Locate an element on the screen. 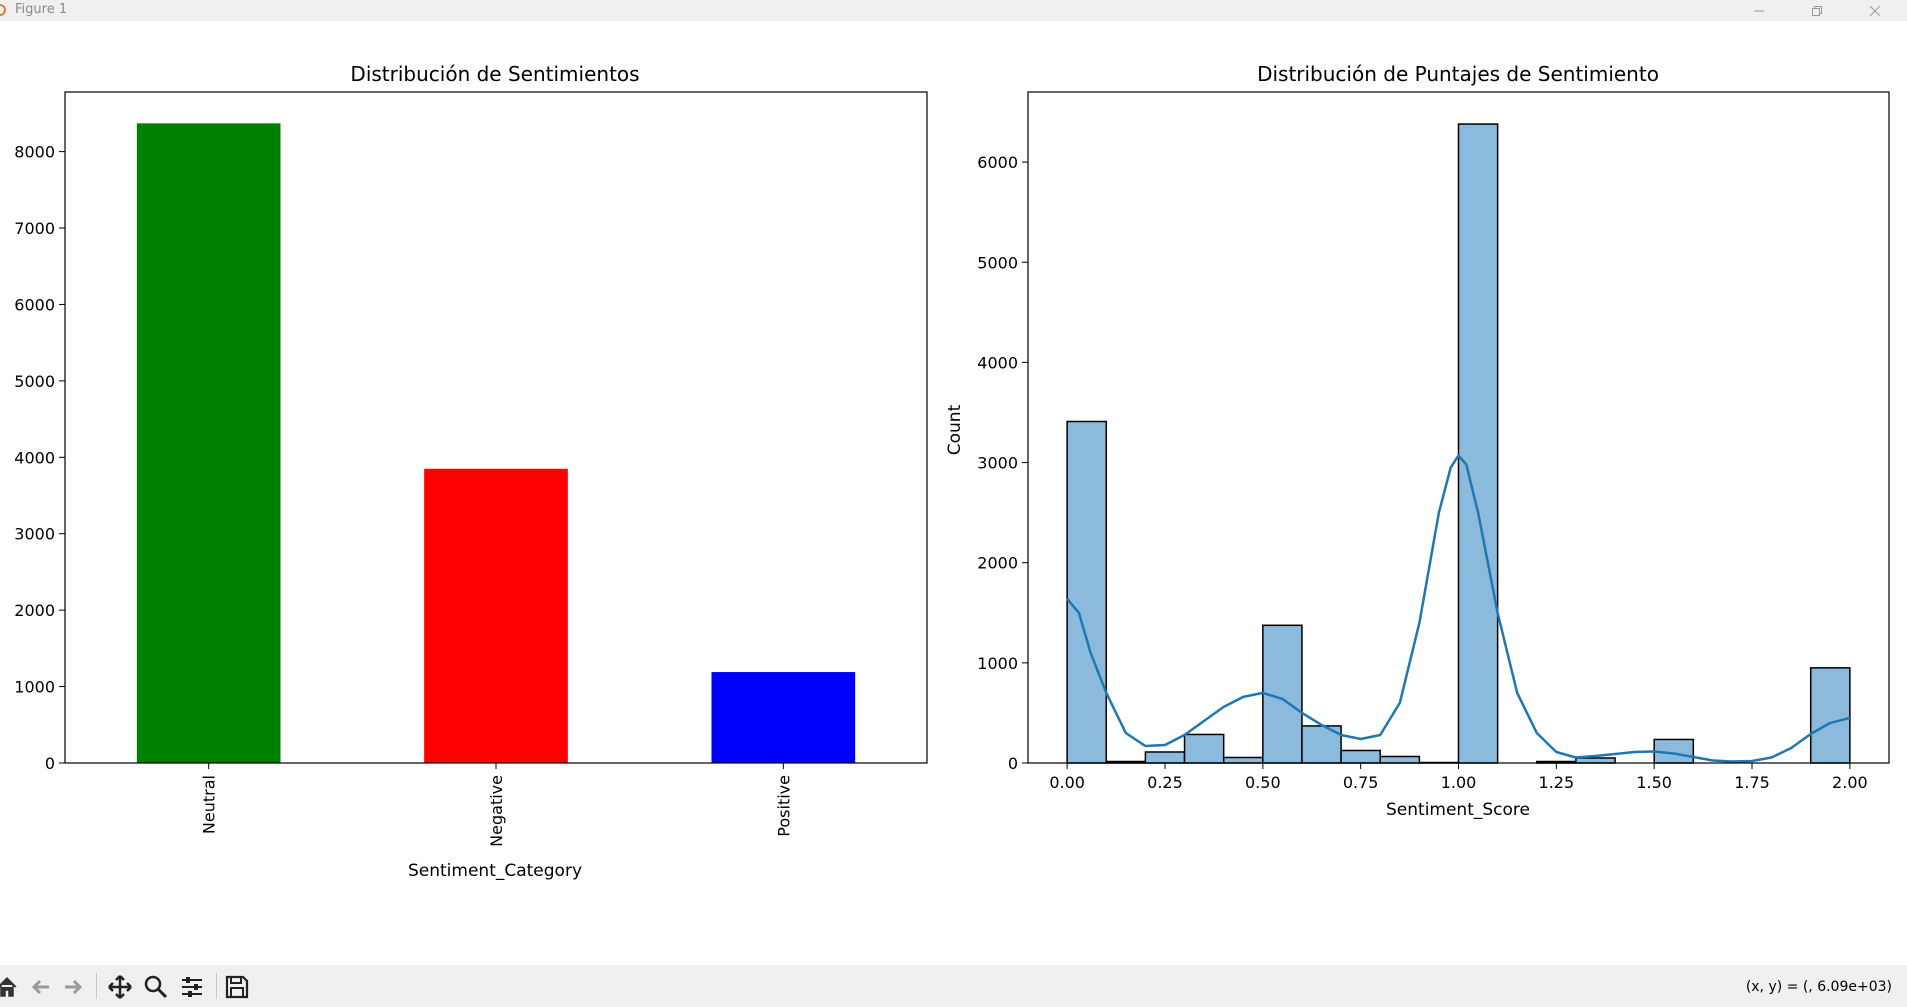 The image size is (1907, 1007). restore-icon is located at coordinates (1817, 10).